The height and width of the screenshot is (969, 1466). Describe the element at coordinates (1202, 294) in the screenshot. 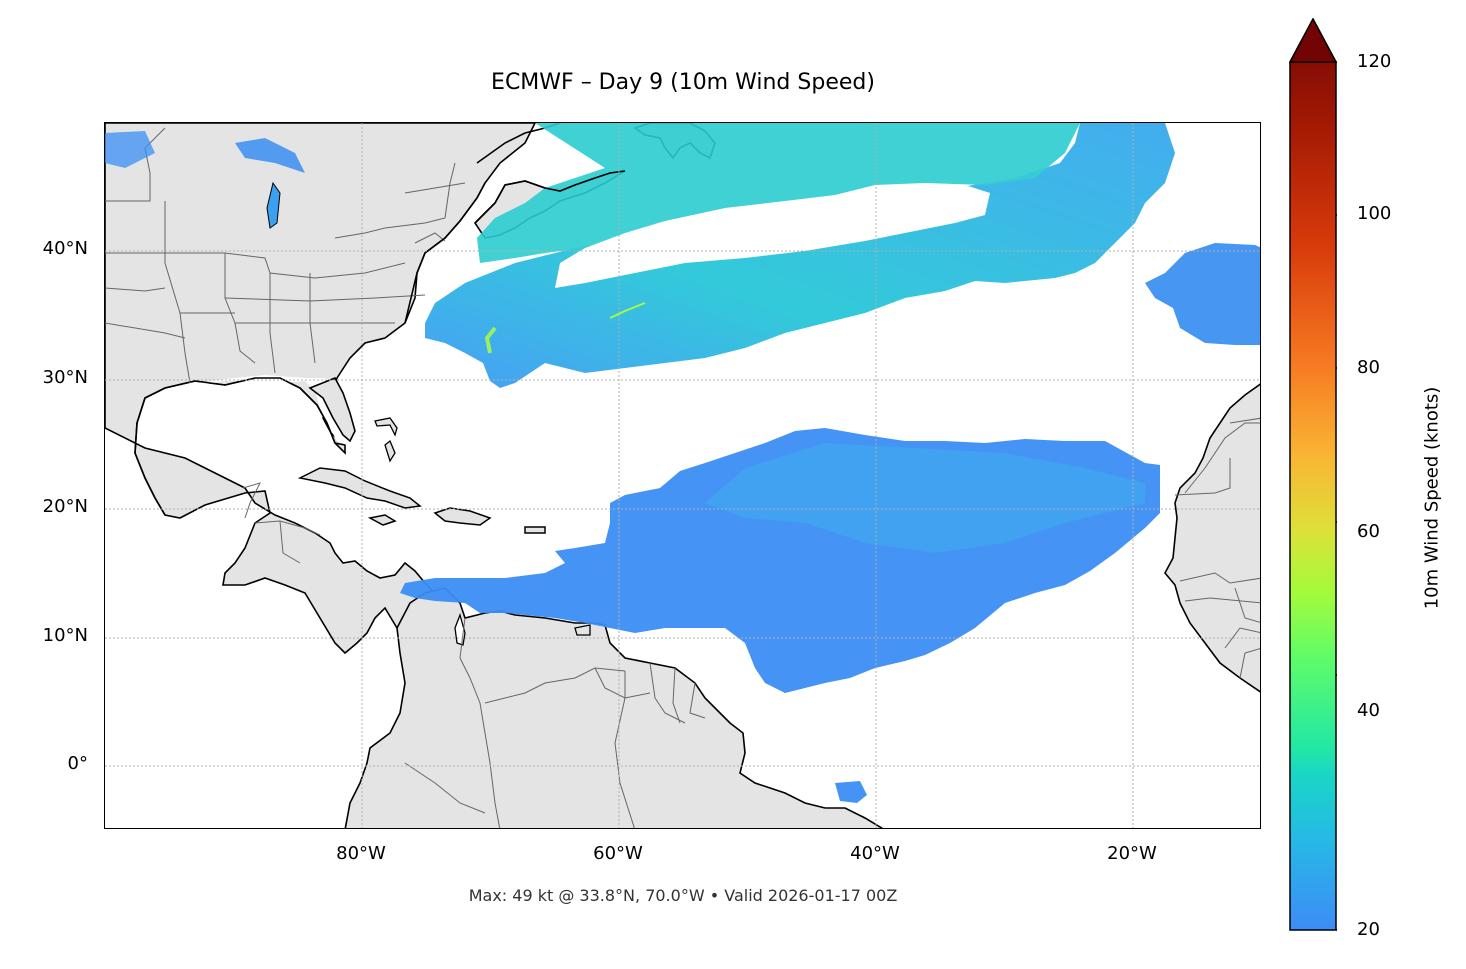

I see `azores-patch` at that location.